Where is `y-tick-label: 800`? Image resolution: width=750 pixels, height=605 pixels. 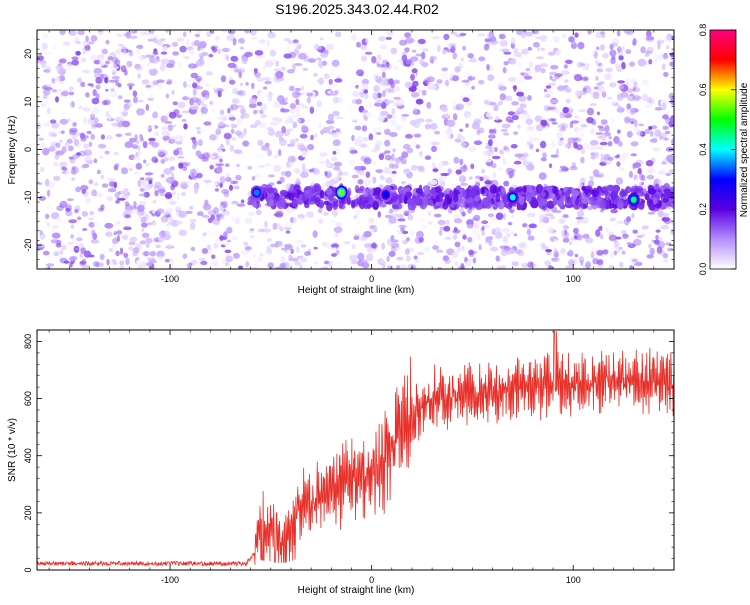
y-tick-label: 800 is located at coordinates (28, 341).